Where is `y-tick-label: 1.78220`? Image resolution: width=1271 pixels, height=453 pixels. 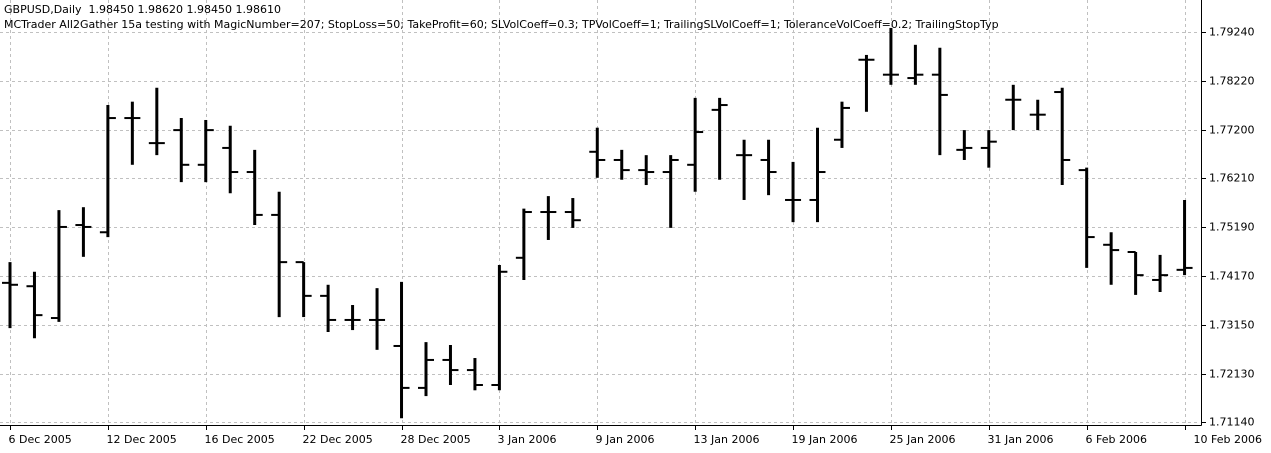
y-tick-label: 1.78220 is located at coordinates (1232, 81).